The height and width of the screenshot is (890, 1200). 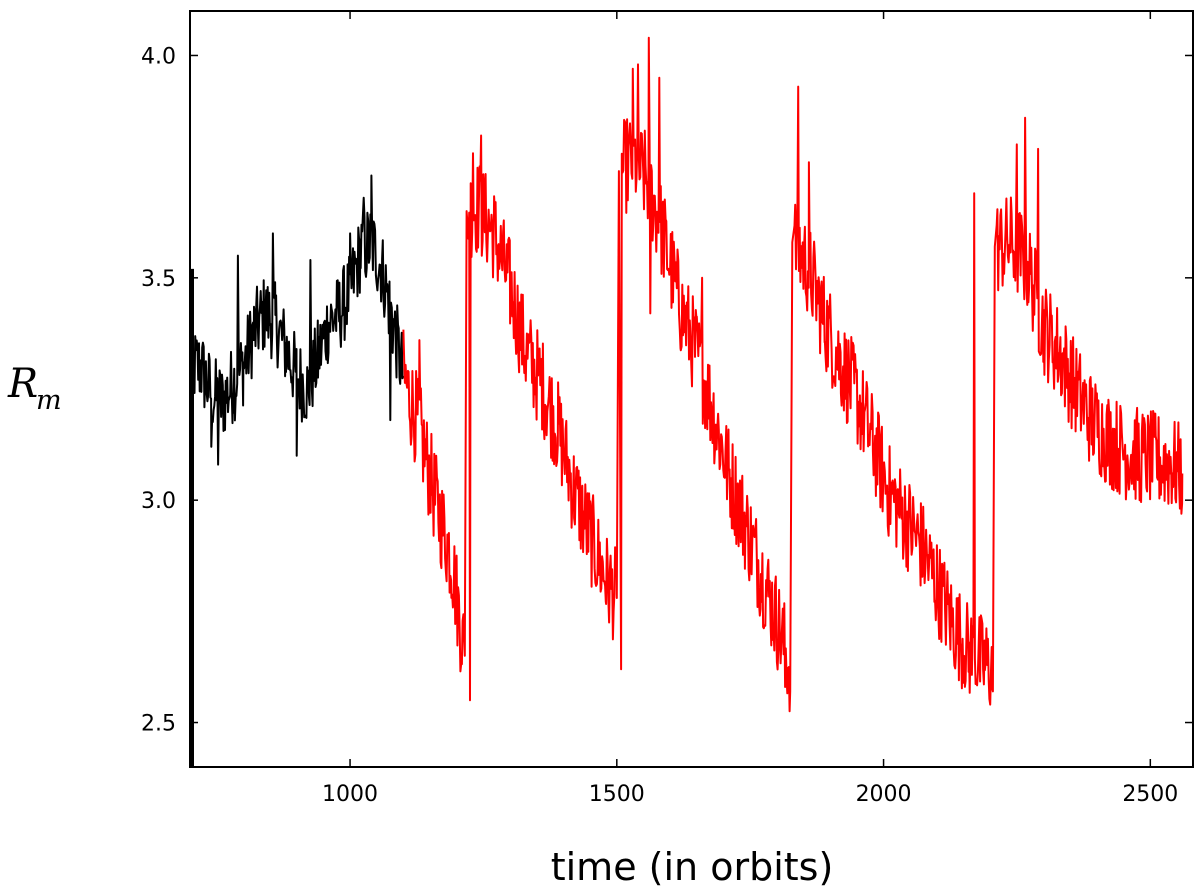 I want to click on x-axis-label: time (in orbits), so click(x=692, y=867).